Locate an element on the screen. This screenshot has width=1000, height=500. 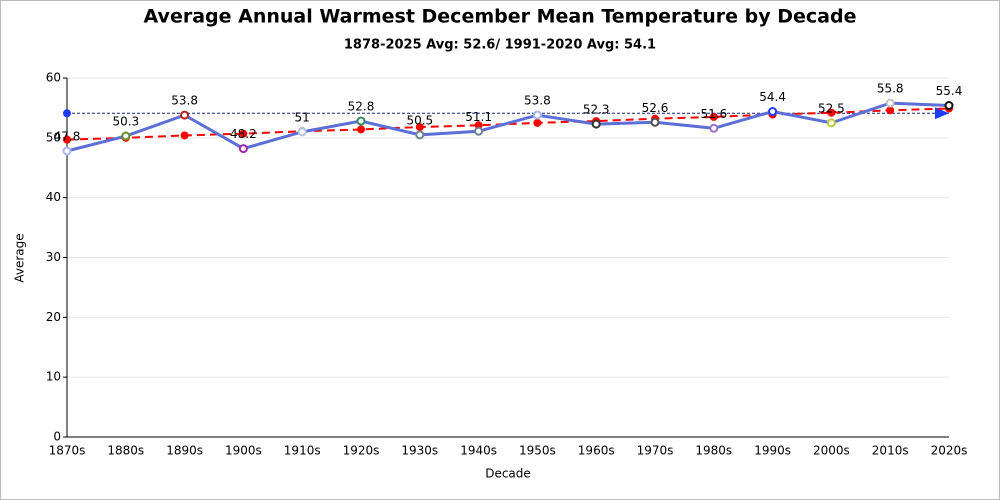
y-axis-label: Average is located at coordinates (20, 257).